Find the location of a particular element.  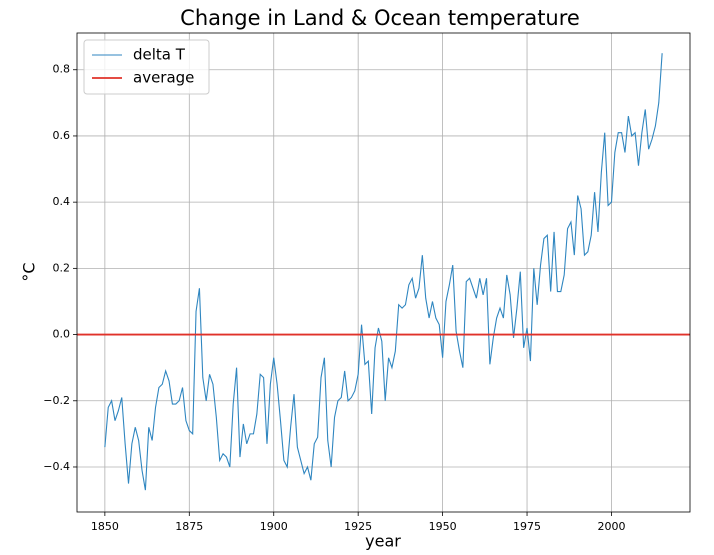

y-tick-label: 0.2 is located at coordinates (62, 267).